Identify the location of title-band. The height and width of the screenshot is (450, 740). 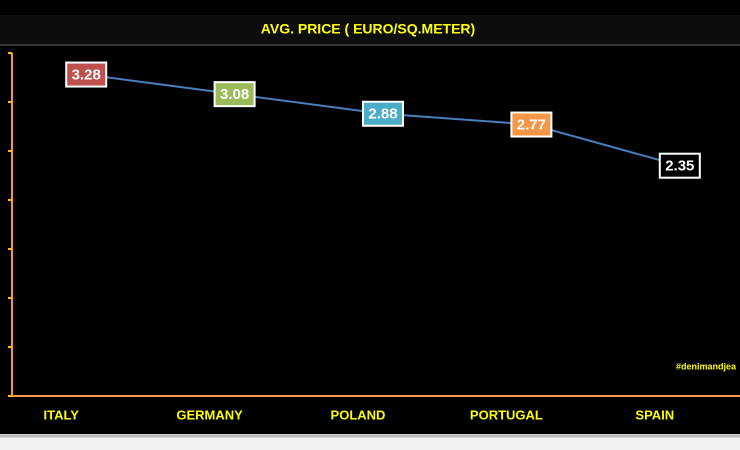
(370, 30).